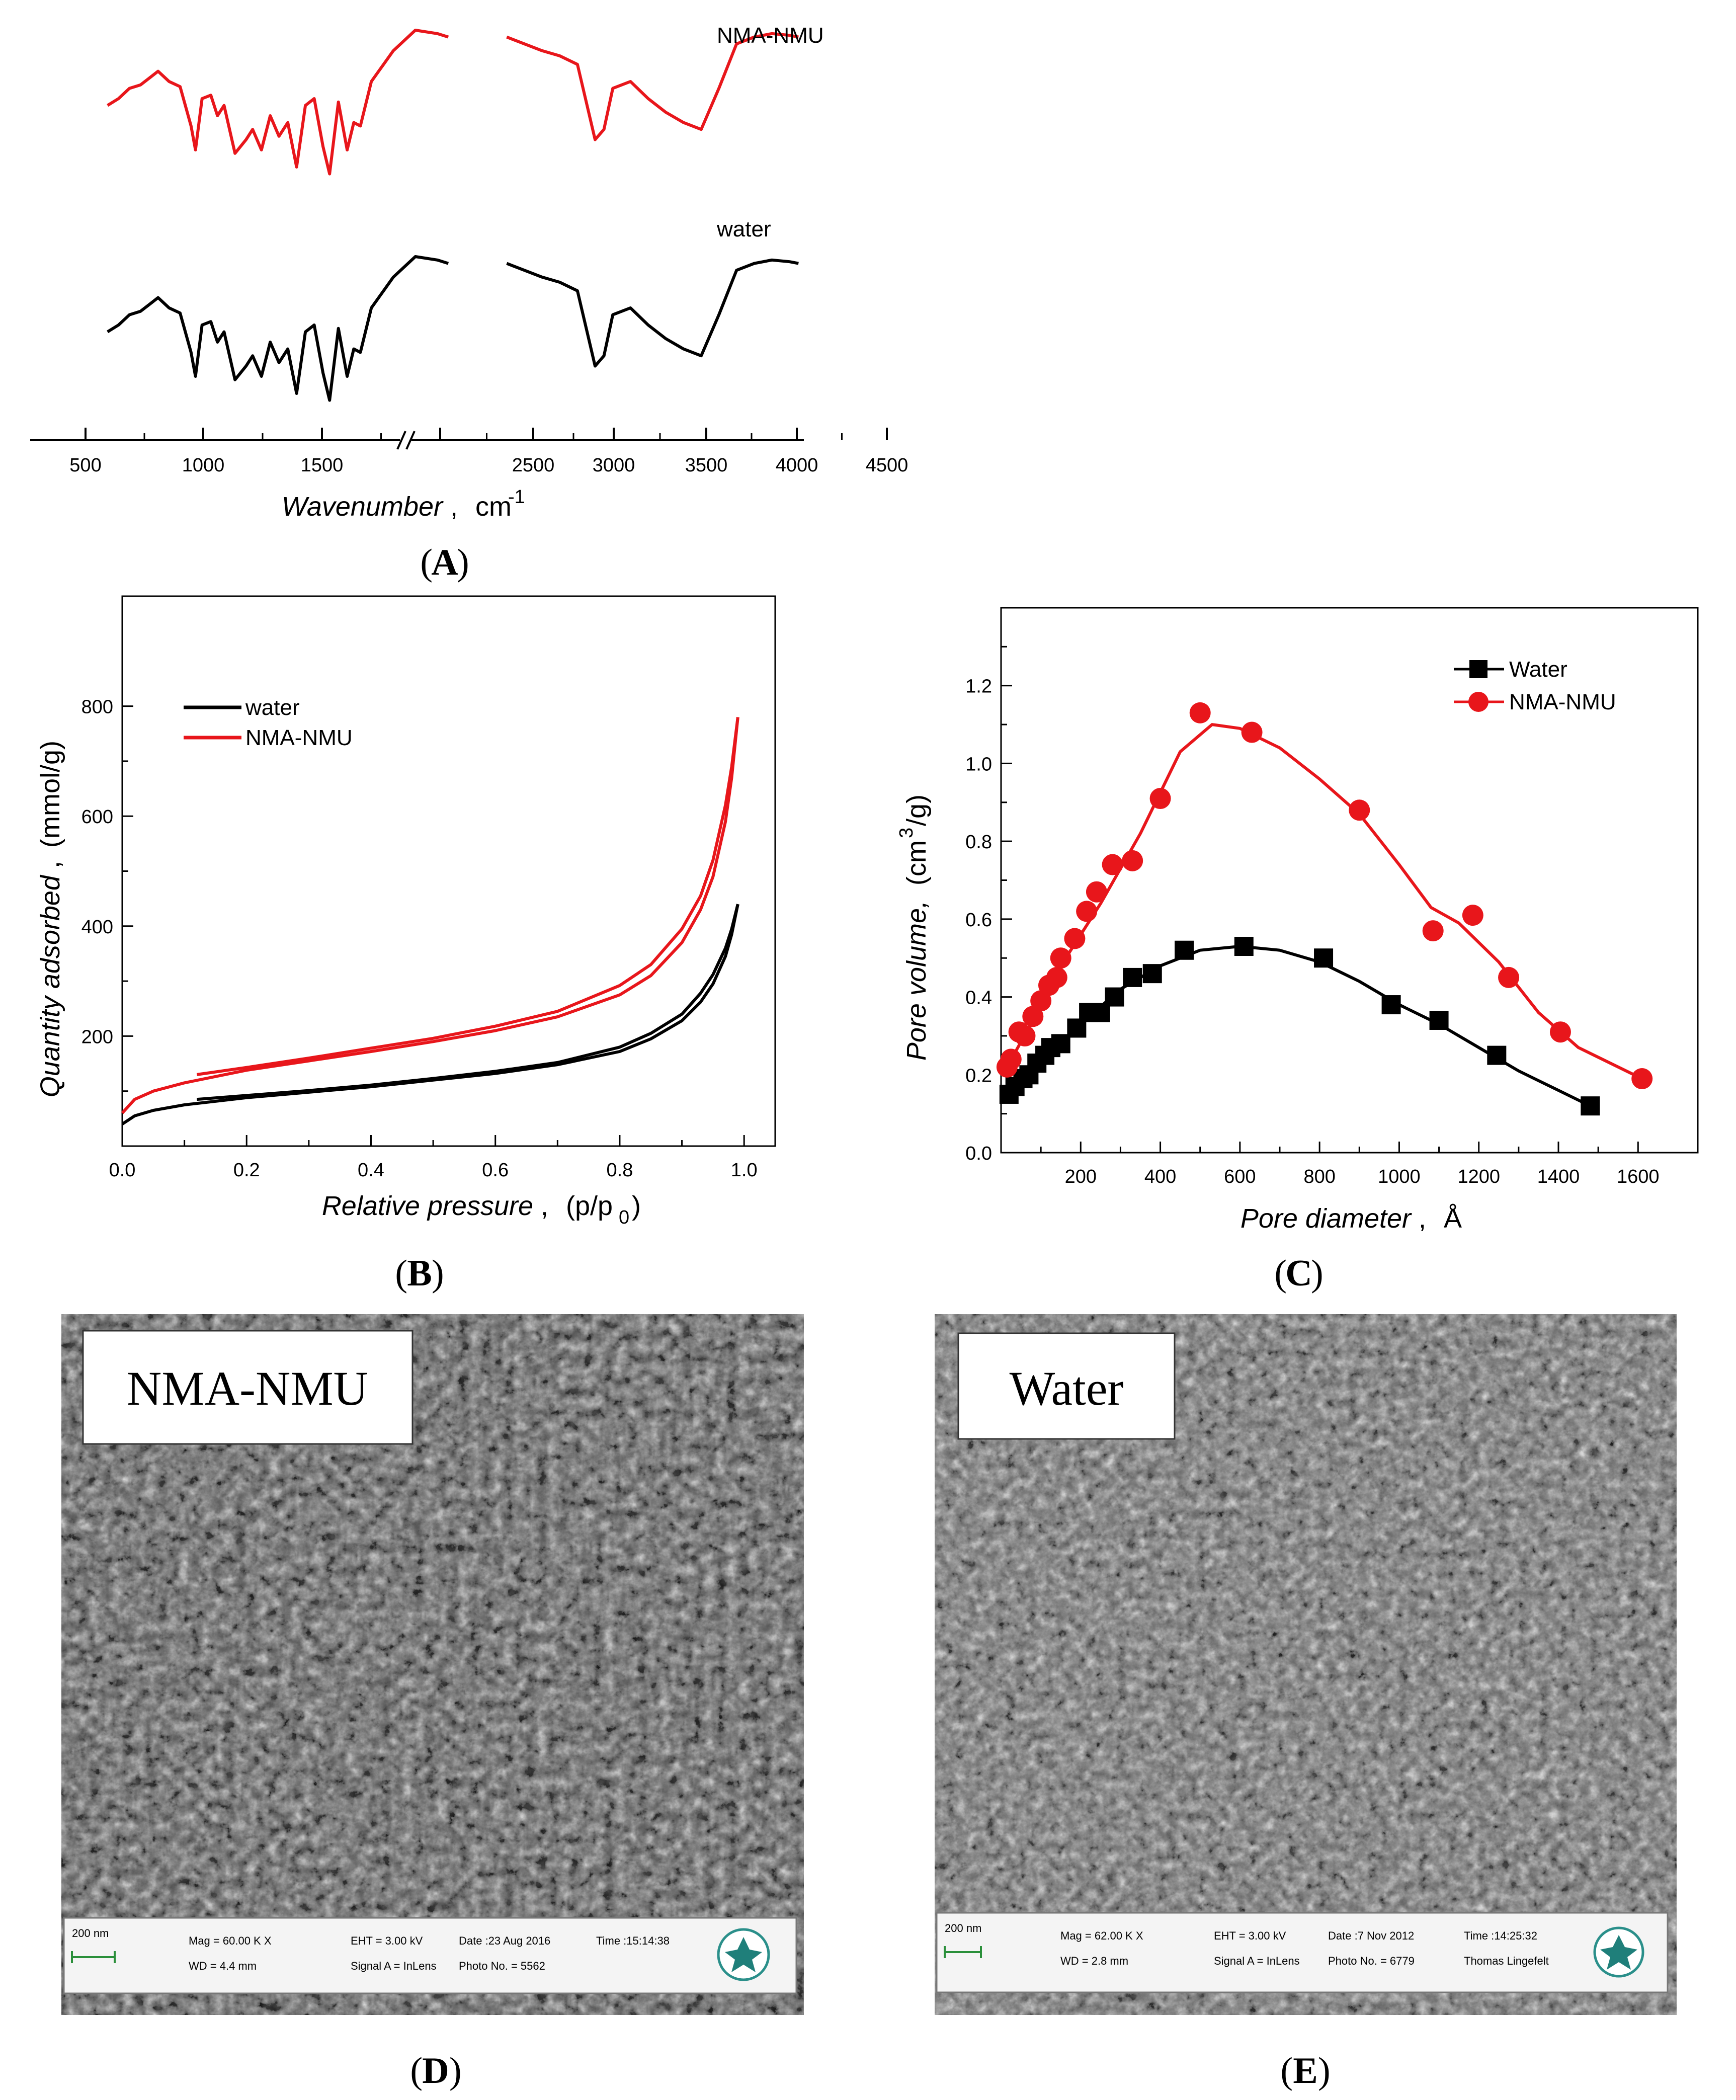  I want to click on x-axis-unit-sub-b: 0, so click(624, 1217).